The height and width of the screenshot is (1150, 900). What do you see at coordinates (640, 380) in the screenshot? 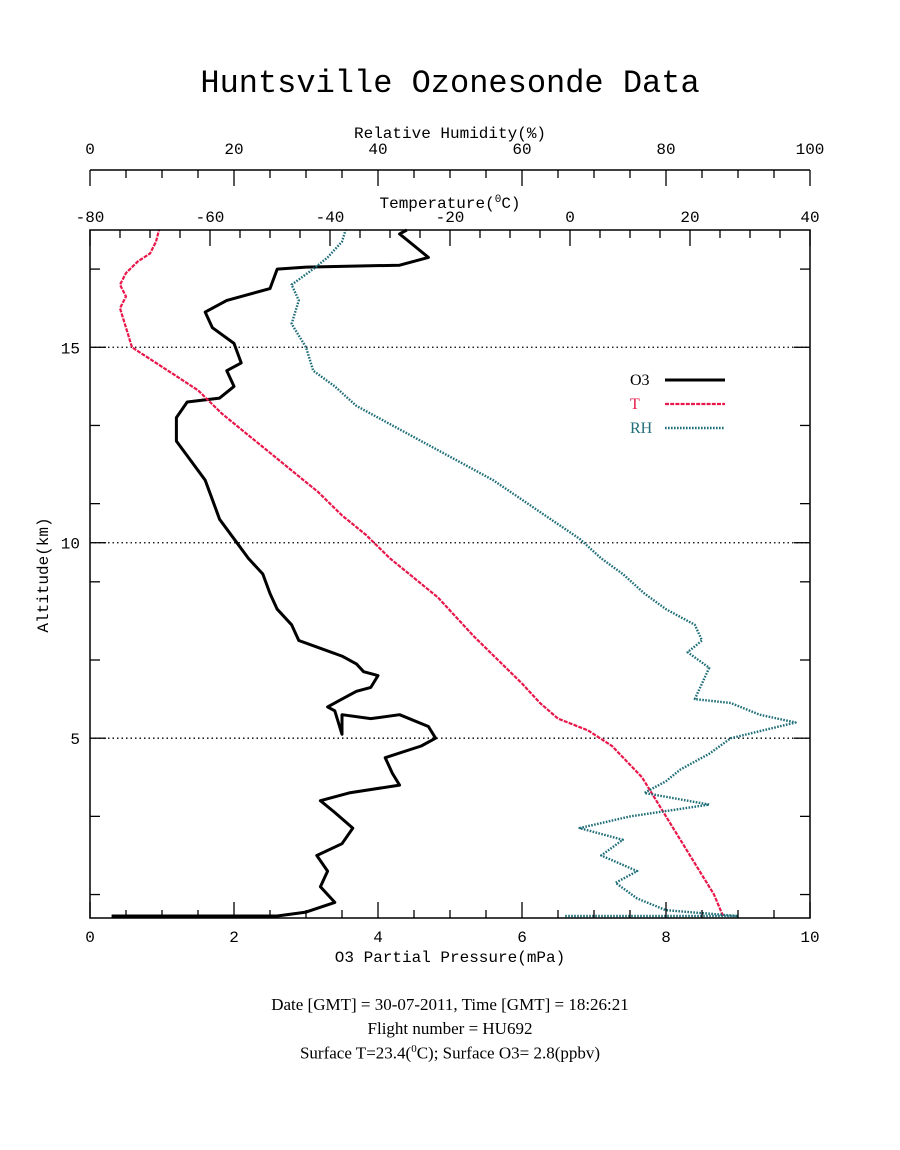
I see `legend-label-o3: O3` at bounding box center [640, 380].